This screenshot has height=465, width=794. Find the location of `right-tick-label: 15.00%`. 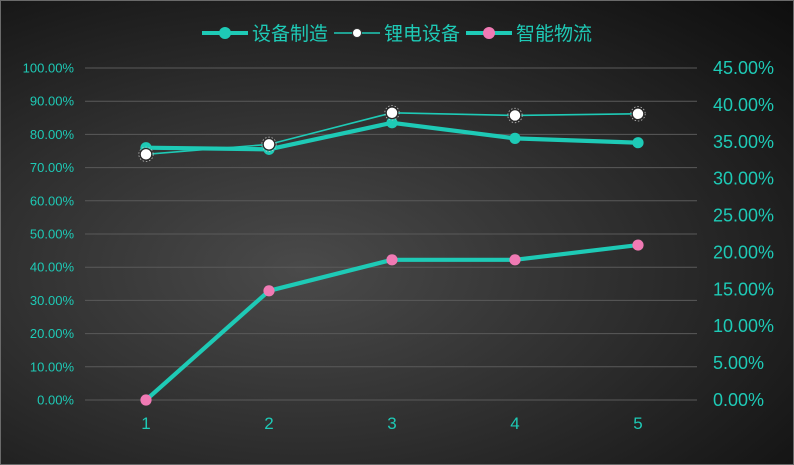

right-tick-label: 15.00% is located at coordinates (743, 289).